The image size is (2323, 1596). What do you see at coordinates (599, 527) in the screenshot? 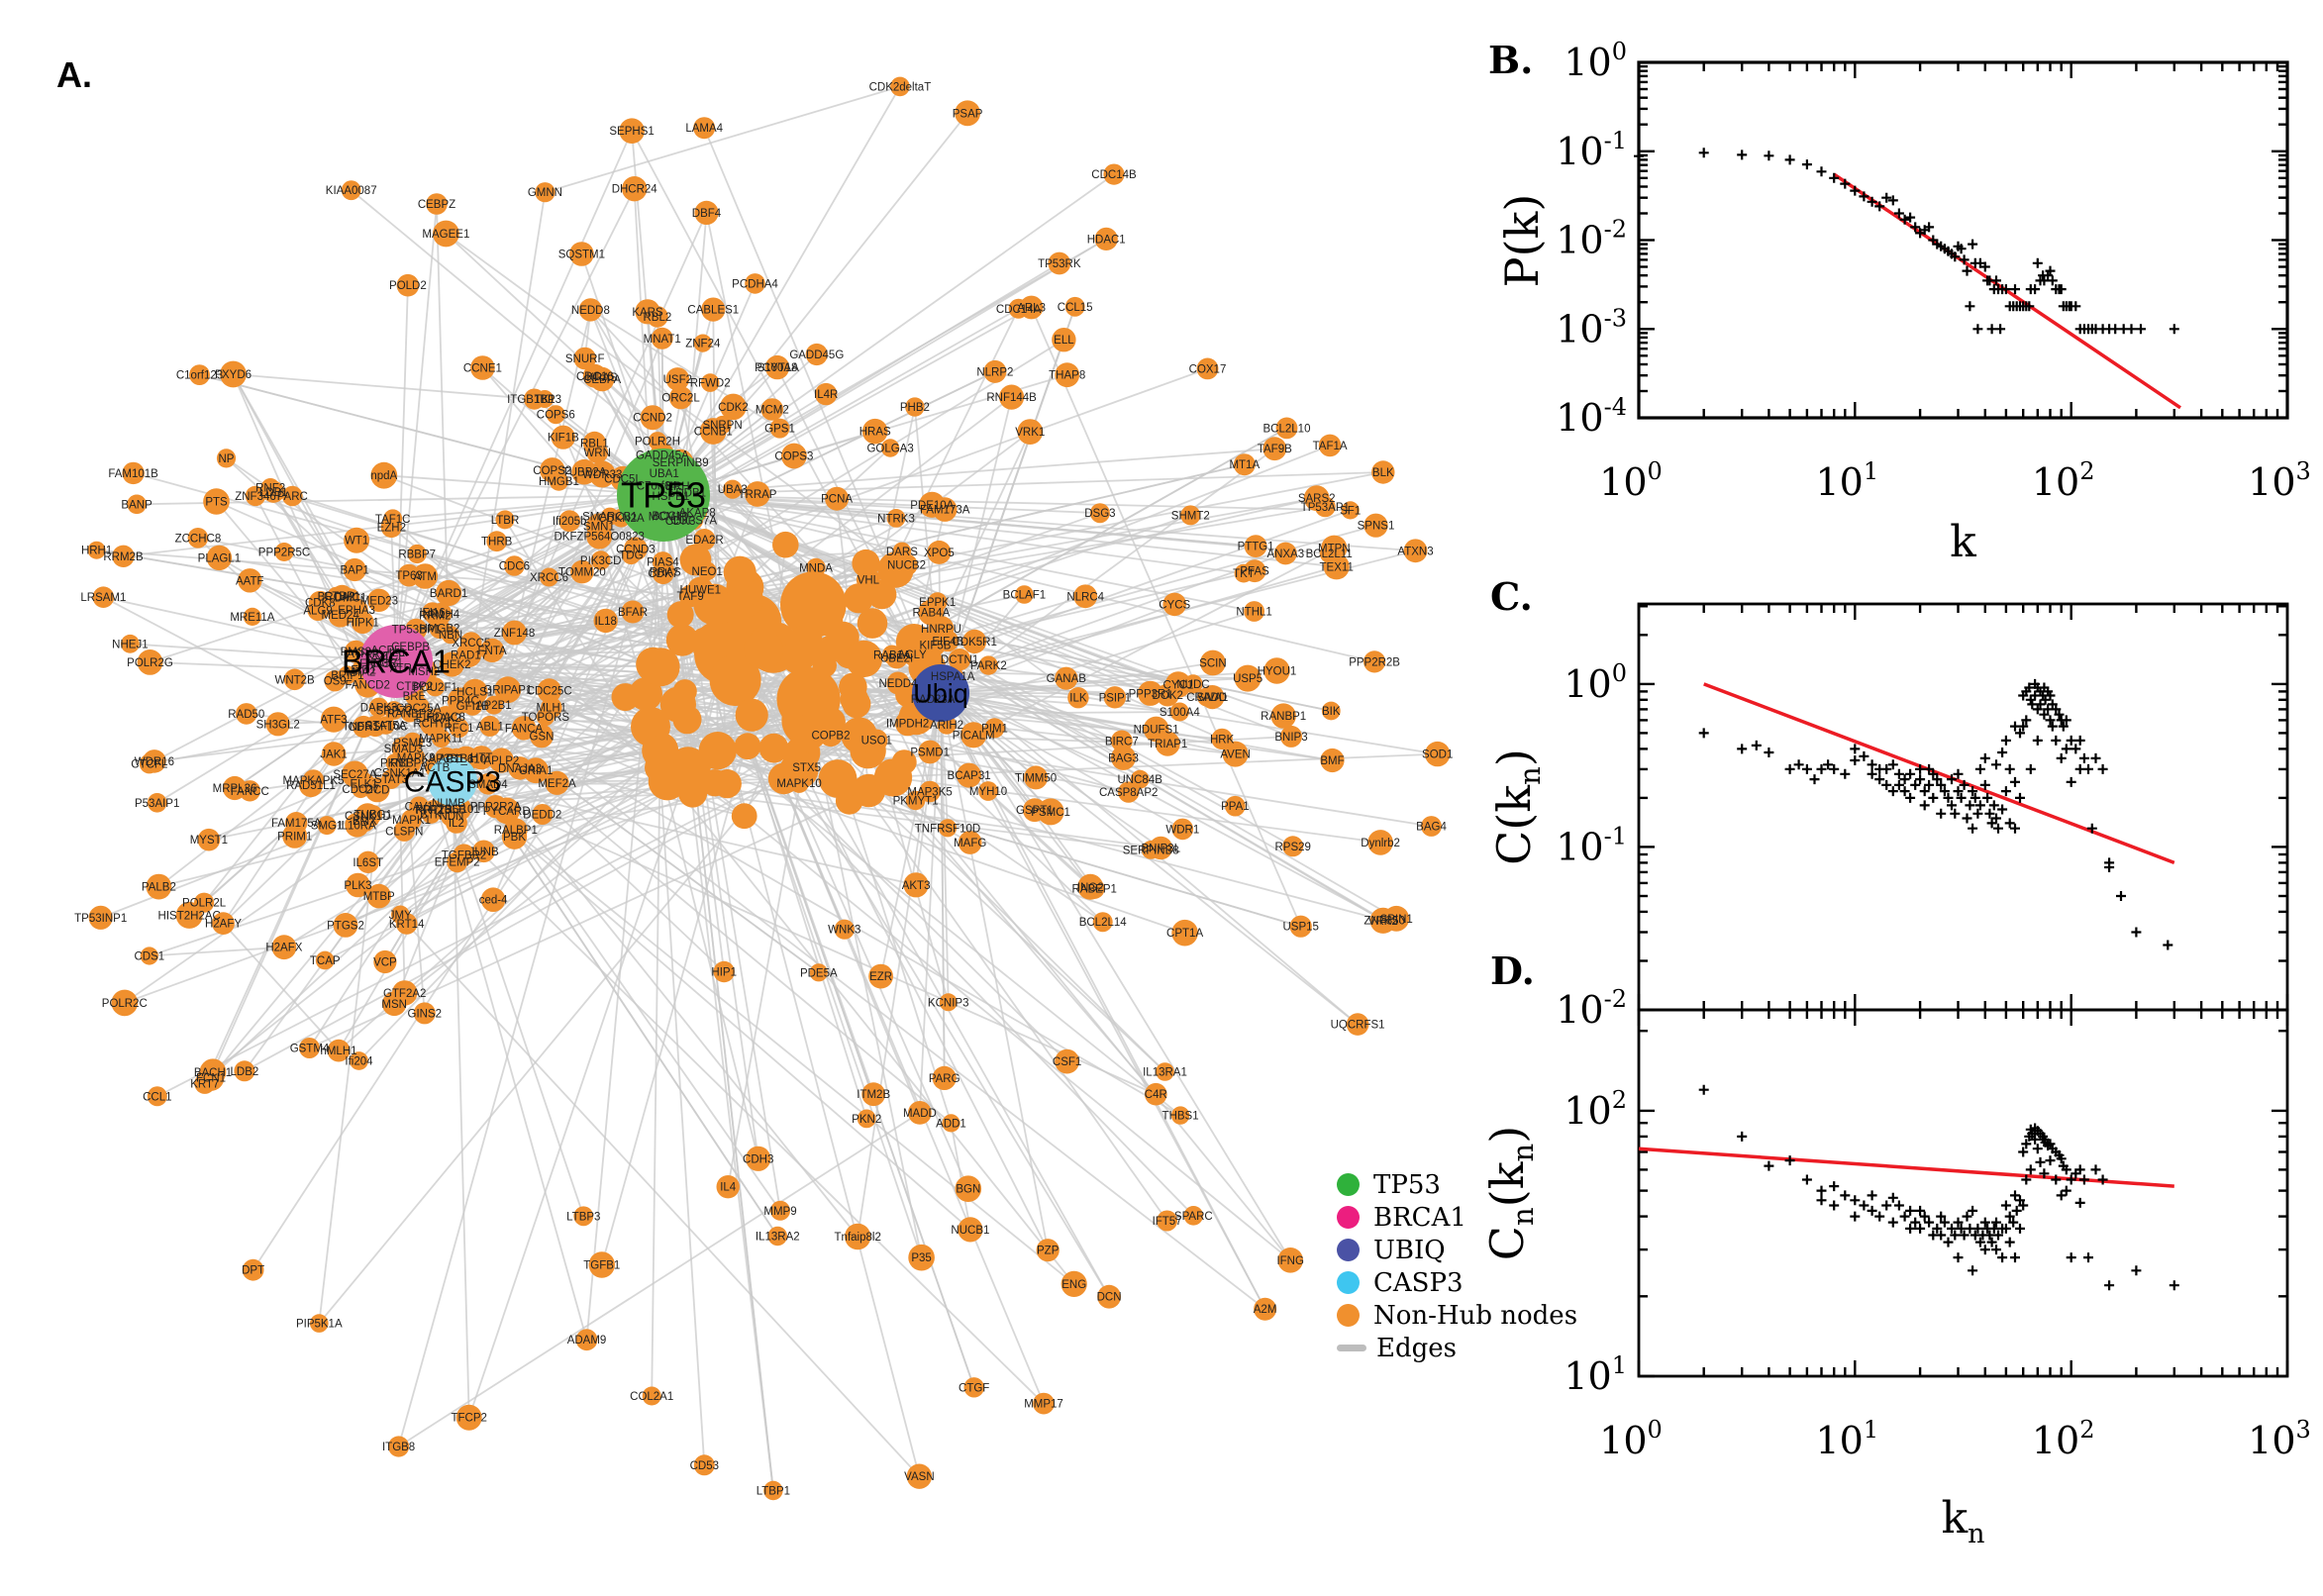
I see `svg-text: SMN1` at bounding box center [599, 527].